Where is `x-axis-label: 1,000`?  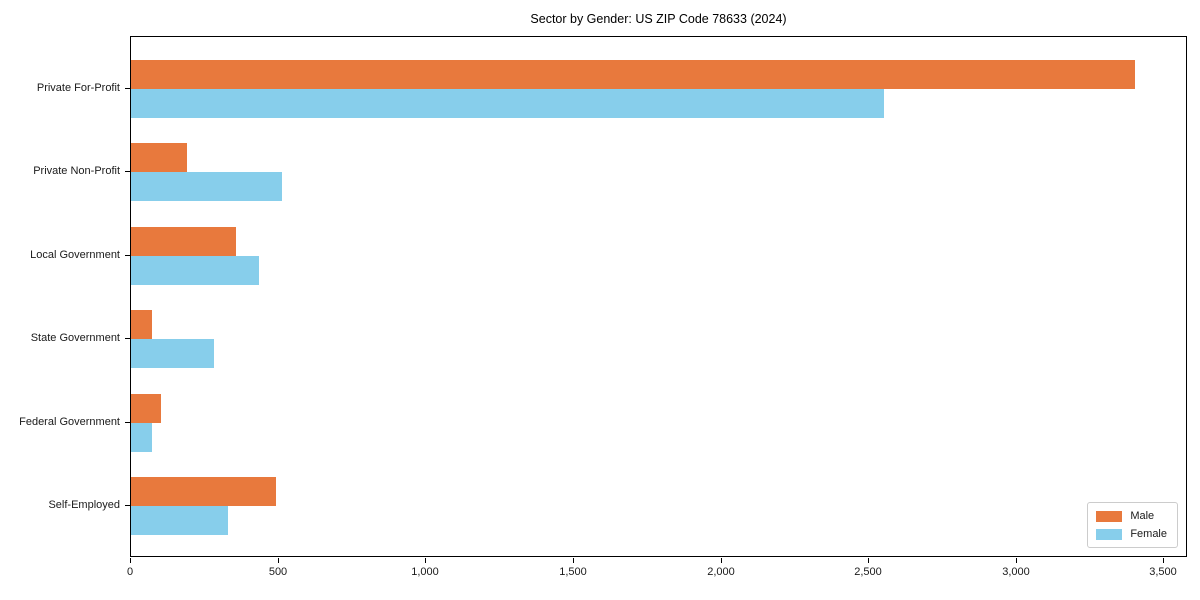 x-axis-label: 1,000 is located at coordinates (425, 572).